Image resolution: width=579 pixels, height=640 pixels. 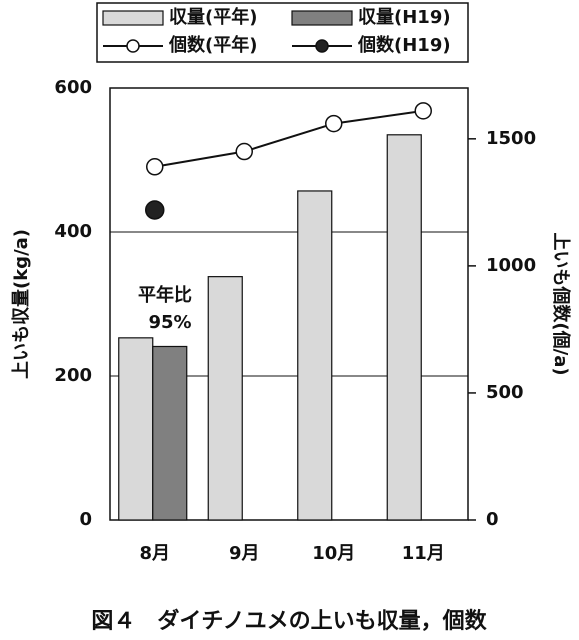 What do you see at coordinates (289, 138) in the screenshot?
I see `line` at bounding box center [289, 138].